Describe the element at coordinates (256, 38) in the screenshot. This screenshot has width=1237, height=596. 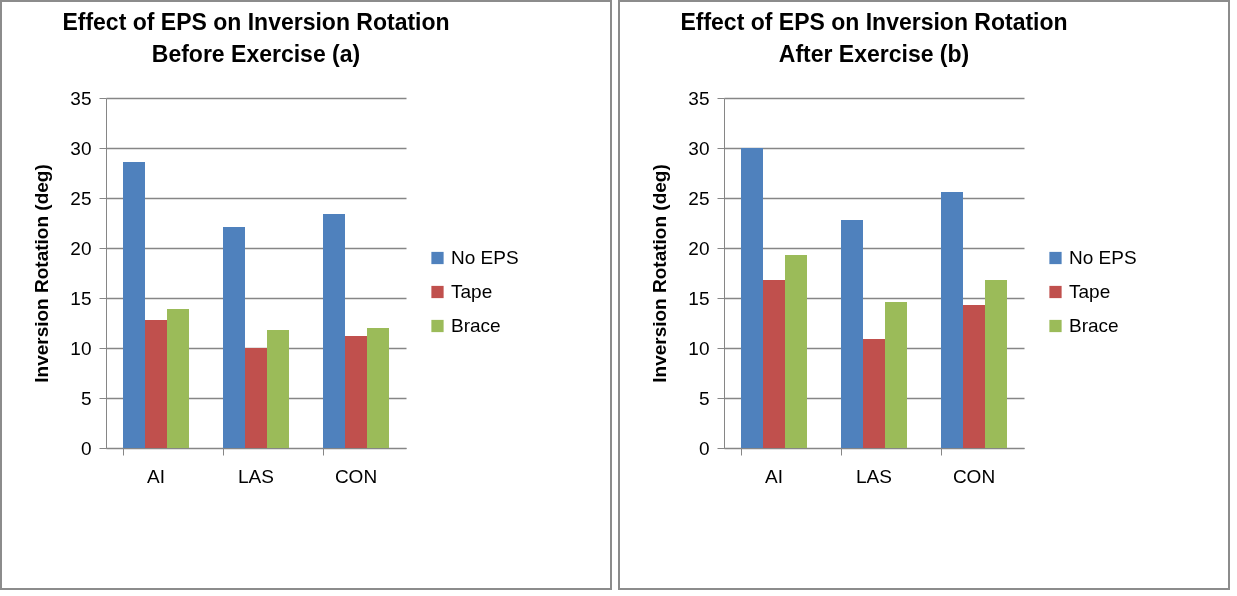
I see `chart-title: Effect of EPS on Inversion Rotation Before Exercise (a)` at that location.